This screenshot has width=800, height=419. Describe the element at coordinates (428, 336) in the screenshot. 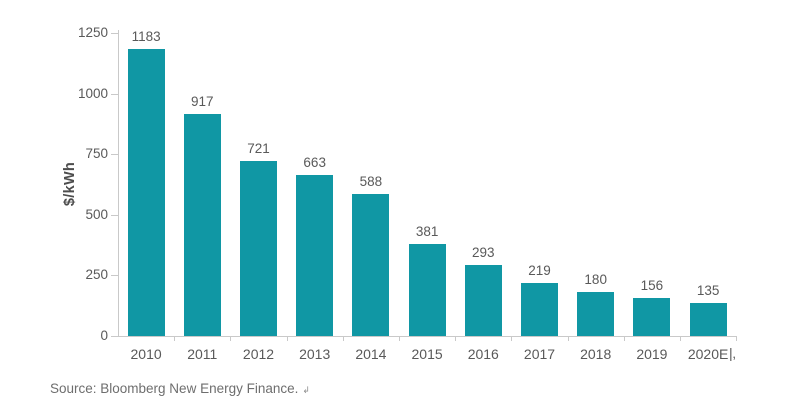

I see `x-axis-line` at that location.